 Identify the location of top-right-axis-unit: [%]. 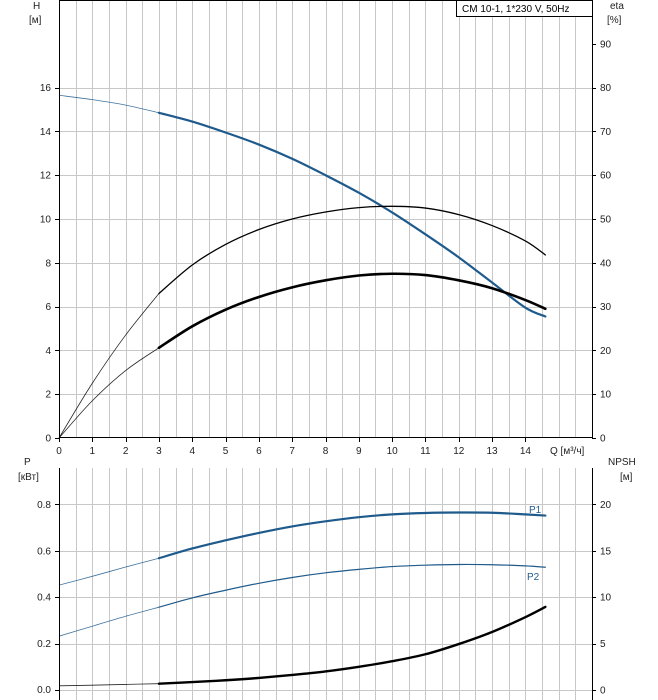
(614, 20).